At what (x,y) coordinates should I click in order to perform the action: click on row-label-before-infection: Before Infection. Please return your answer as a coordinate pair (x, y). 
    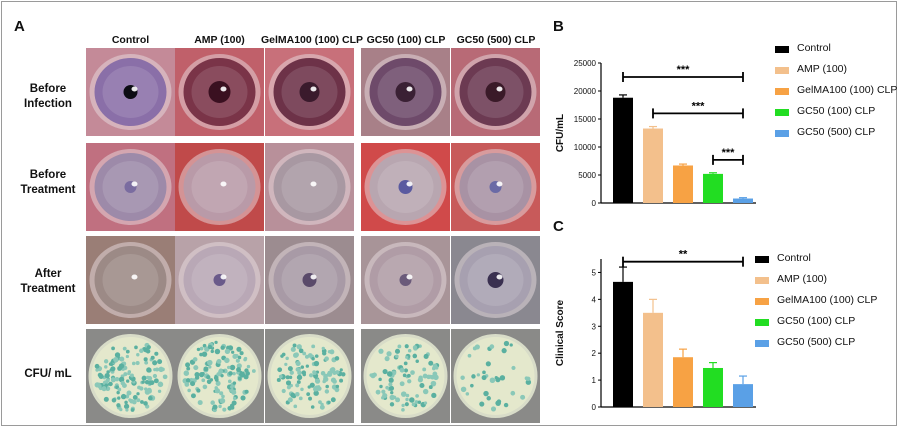
    Looking at the image, I should click on (48, 96).